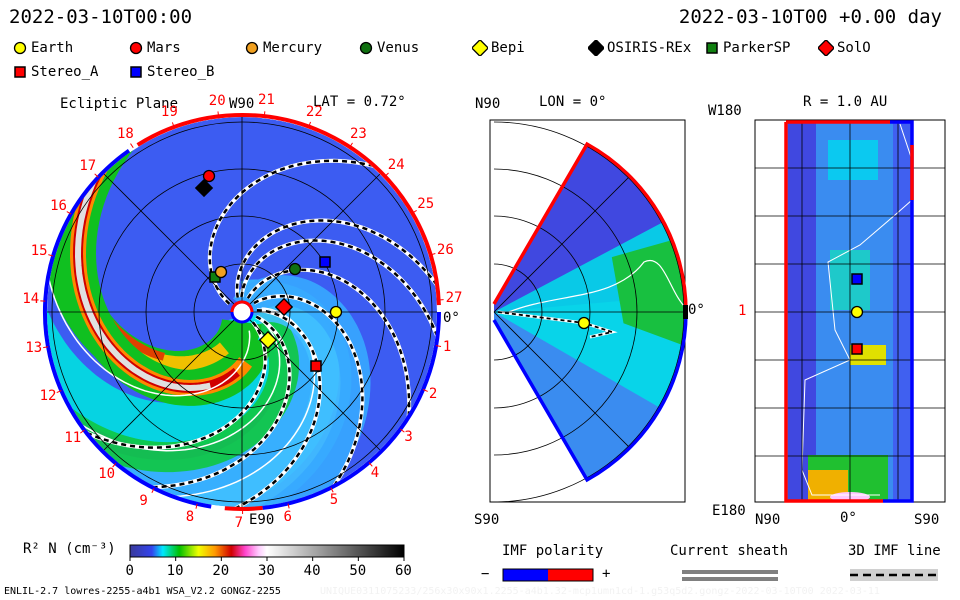 The height and width of the screenshot is (600, 960). Describe the element at coordinates (190, 517) in the screenshot. I see `rim-tick-label: 8` at that location.